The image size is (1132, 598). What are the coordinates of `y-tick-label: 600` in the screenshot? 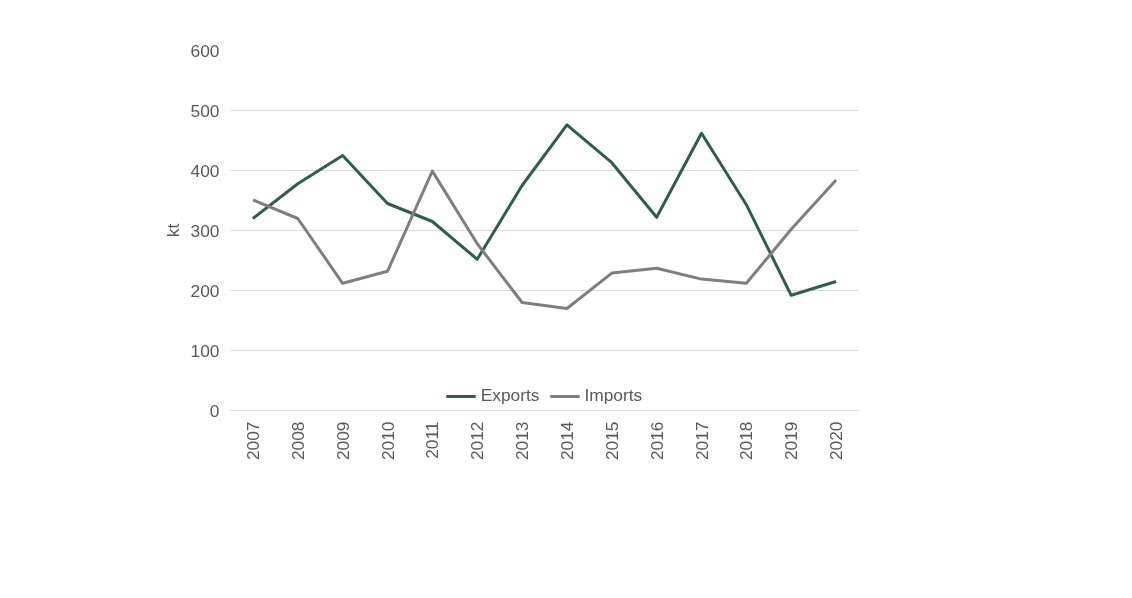 It's located at (205, 50).